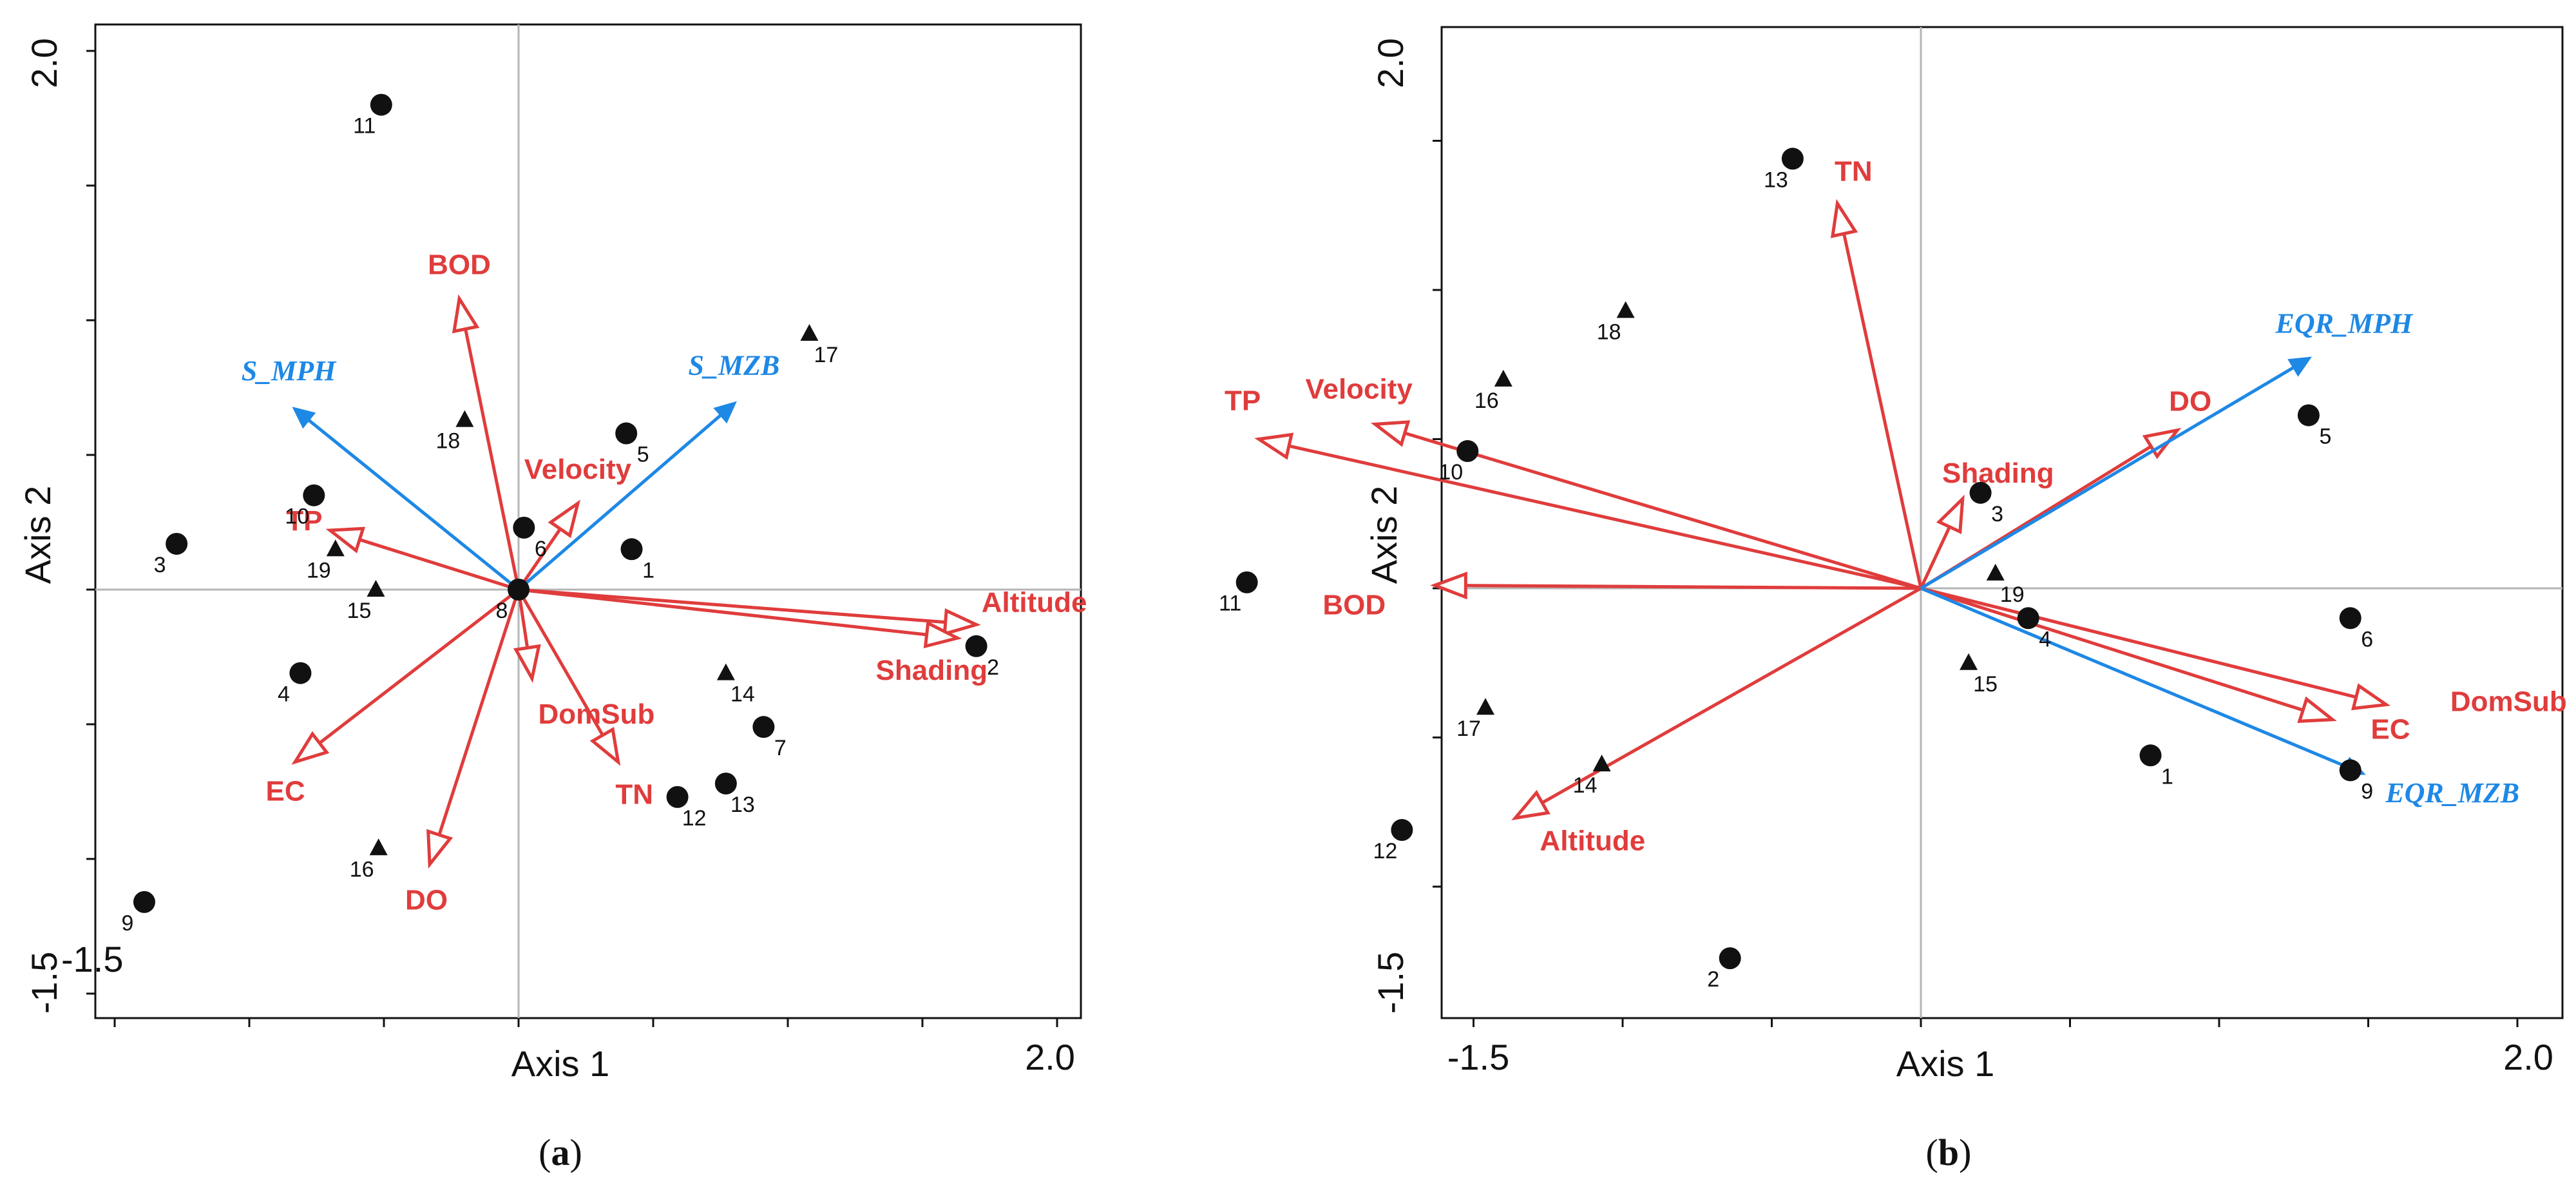 Image resolution: width=2576 pixels, height=1194 pixels. I want to click on env-vector-velocity, so click(548, 545).